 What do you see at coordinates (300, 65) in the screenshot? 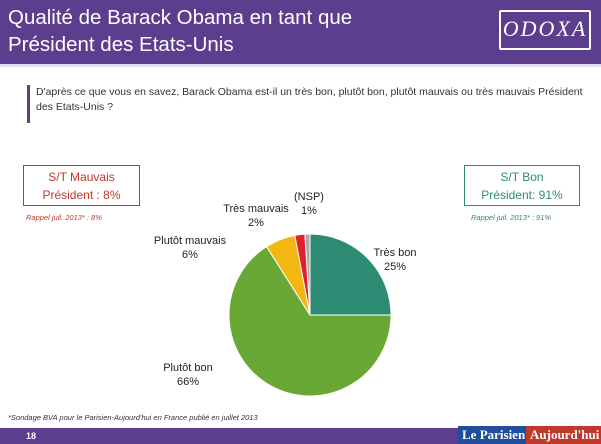
I see `header-divider` at bounding box center [300, 65].